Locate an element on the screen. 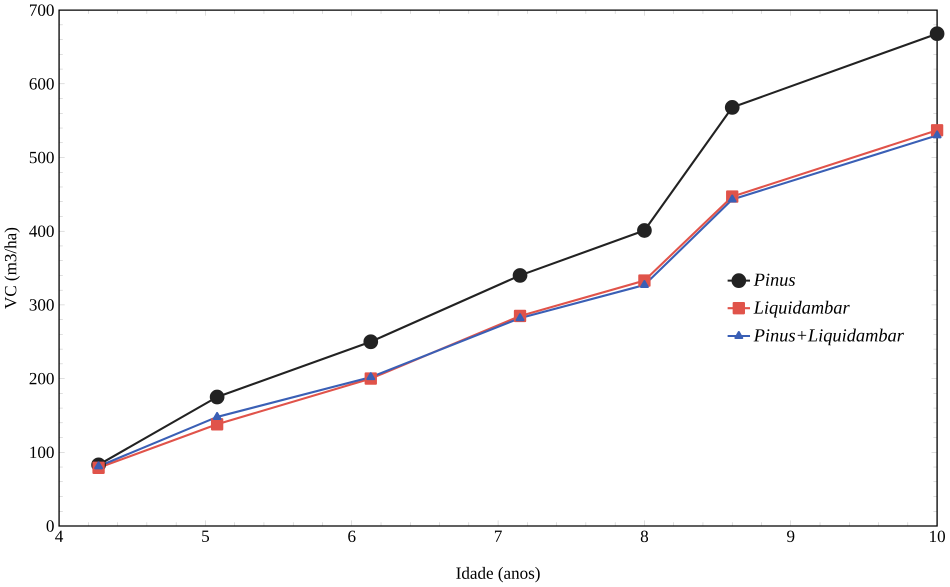 The image size is (950, 587). y-tick-label: 600 is located at coordinates (42, 84).